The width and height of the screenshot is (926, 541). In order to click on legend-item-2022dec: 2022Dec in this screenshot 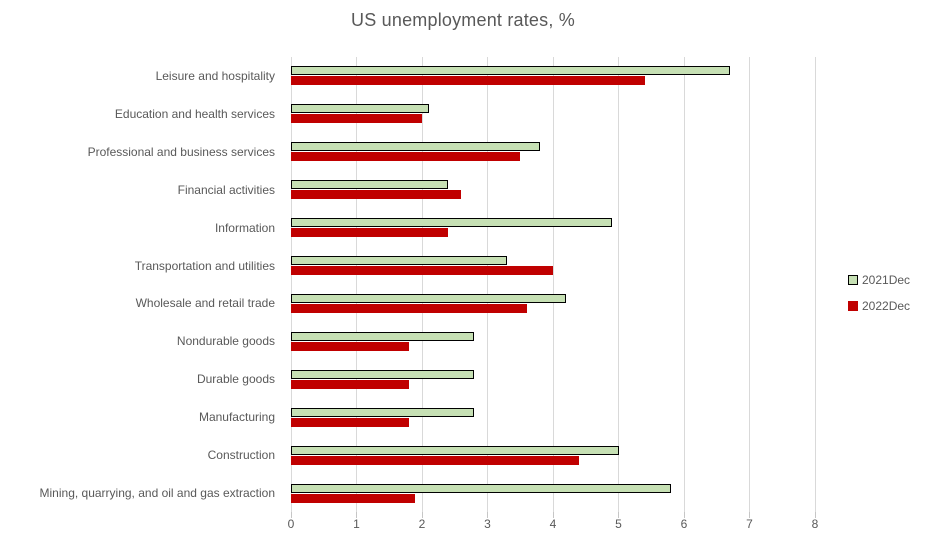, I will do `click(879, 306)`.